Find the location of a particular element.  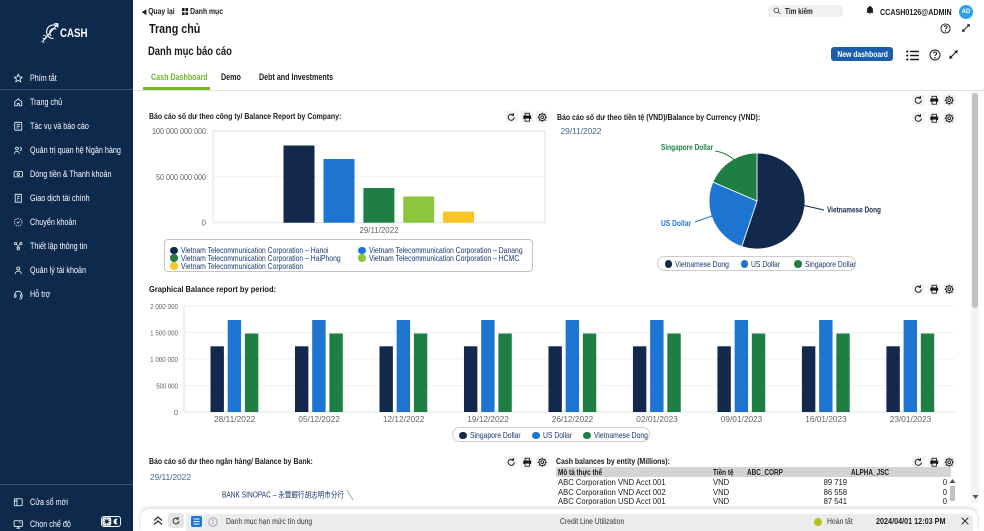

svg-text: 09/01/2023 is located at coordinates (742, 419).